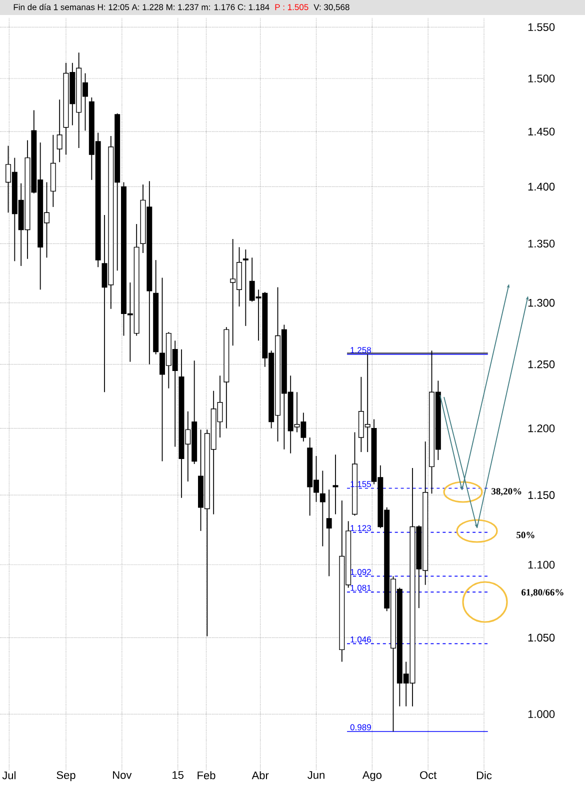 The image size is (585, 794). I want to click on y-tick-label: 1.500, so click(541, 78).